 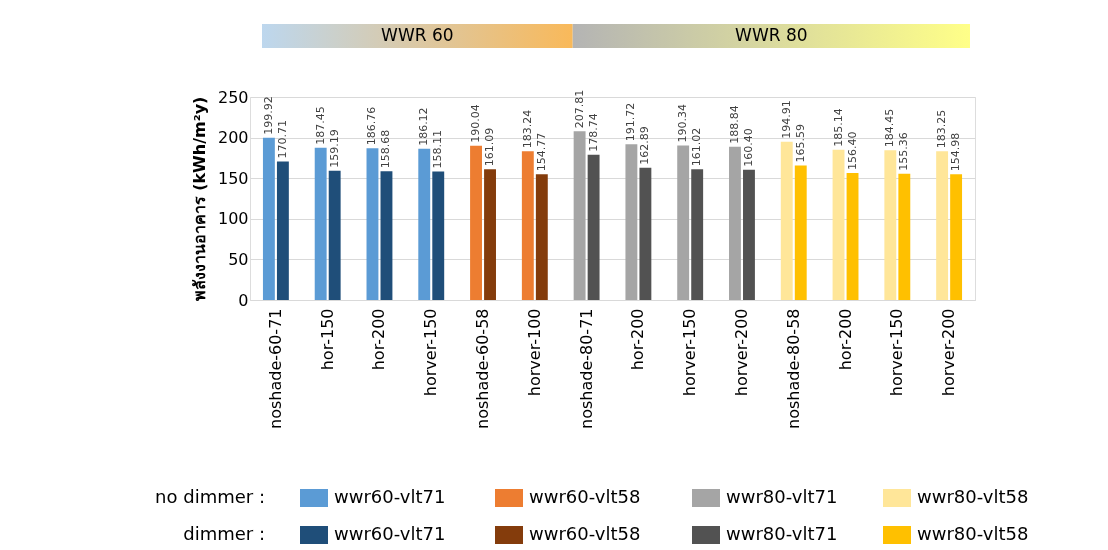 What do you see at coordinates (697, 147) in the screenshot?
I see `data-label: 161.02` at bounding box center [697, 147].